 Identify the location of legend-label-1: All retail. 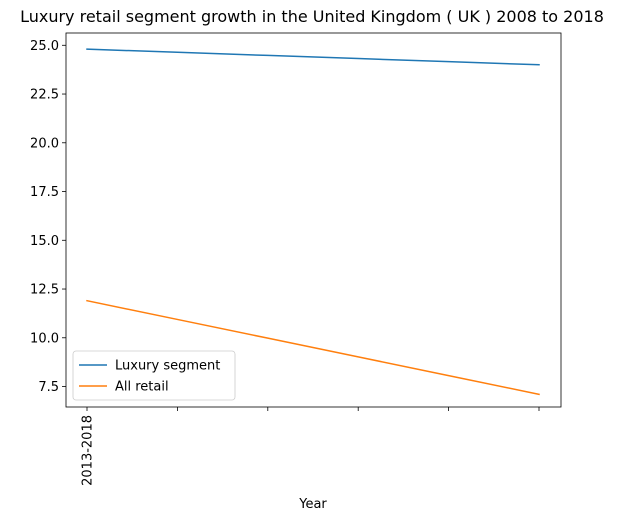
(142, 387).